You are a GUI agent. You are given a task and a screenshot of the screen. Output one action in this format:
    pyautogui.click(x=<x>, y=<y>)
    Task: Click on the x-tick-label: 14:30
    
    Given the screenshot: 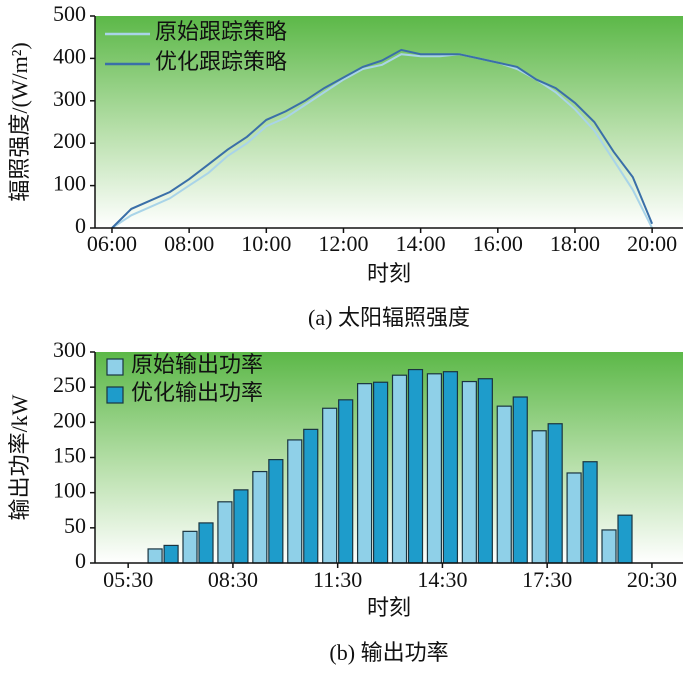 What is the action you would take?
    pyautogui.click(x=442, y=579)
    